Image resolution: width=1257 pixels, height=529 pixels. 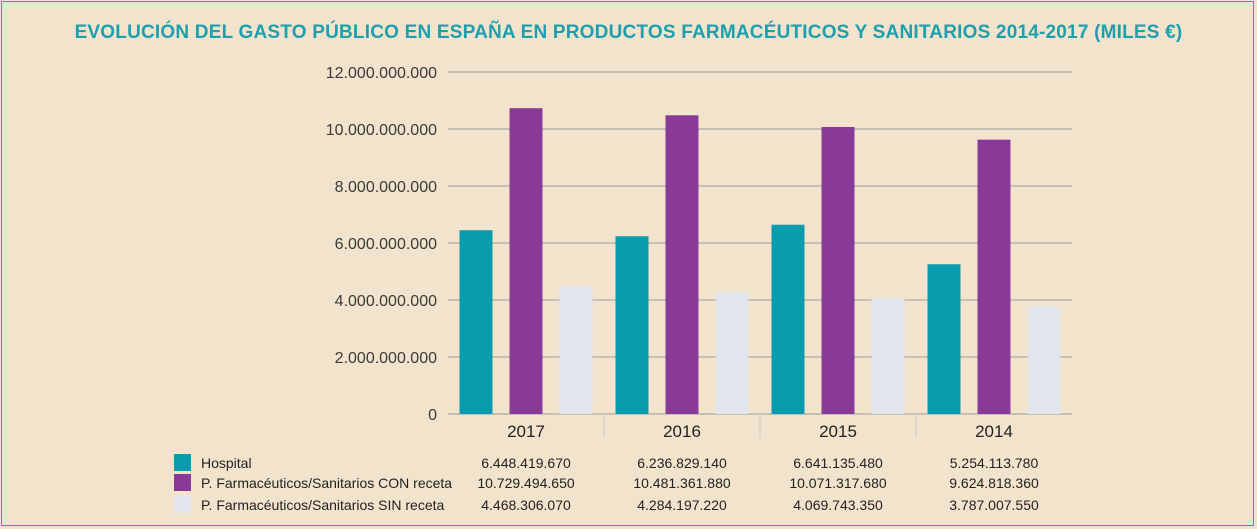 What do you see at coordinates (838, 483) in the screenshot?
I see `data-table-cell: 10.071.317.680` at bounding box center [838, 483].